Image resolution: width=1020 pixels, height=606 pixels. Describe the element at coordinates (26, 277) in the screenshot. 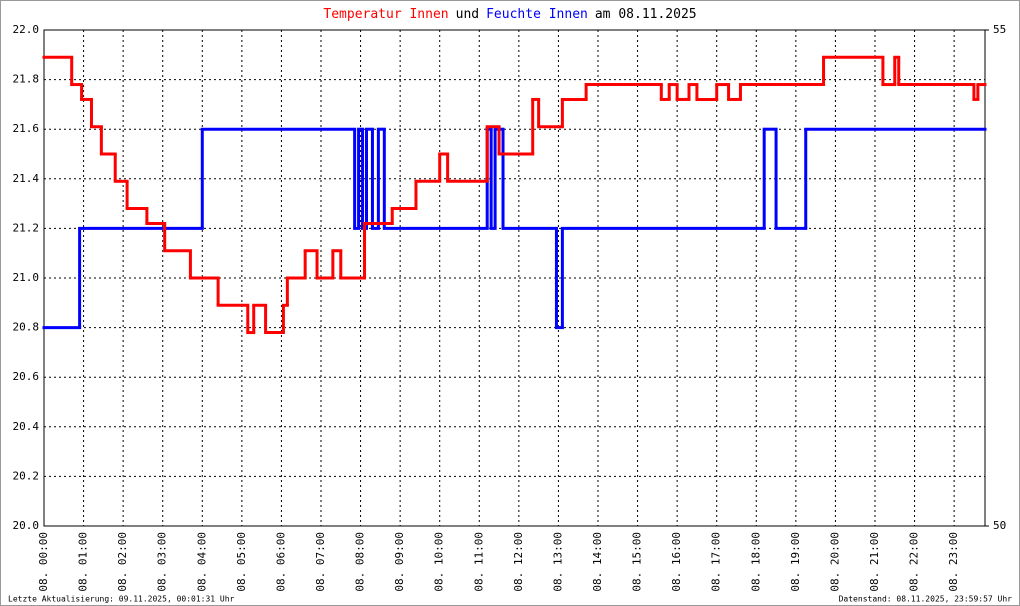

I see `y-tick-label: 21.0` at that location.